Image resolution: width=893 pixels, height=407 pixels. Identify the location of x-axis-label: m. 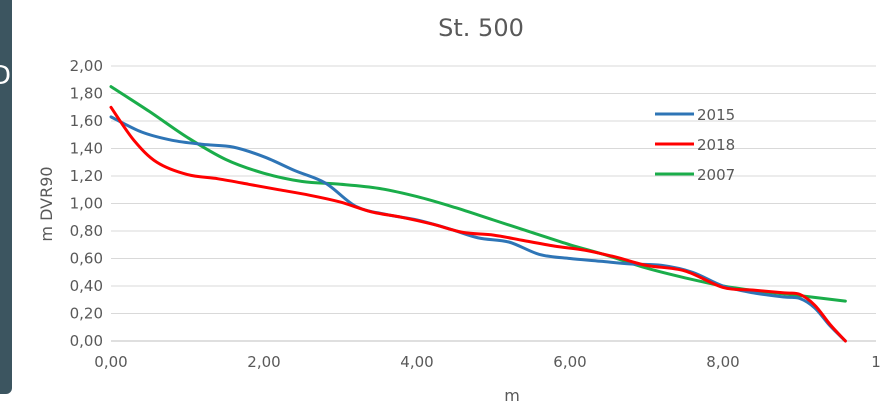
(512, 395).